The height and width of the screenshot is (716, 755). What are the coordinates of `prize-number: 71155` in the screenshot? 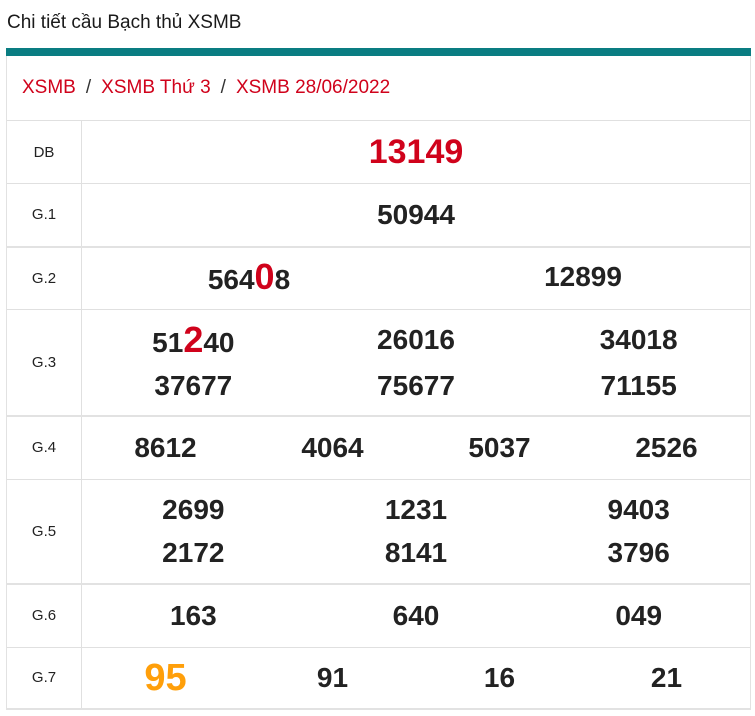 It's located at (638, 385).